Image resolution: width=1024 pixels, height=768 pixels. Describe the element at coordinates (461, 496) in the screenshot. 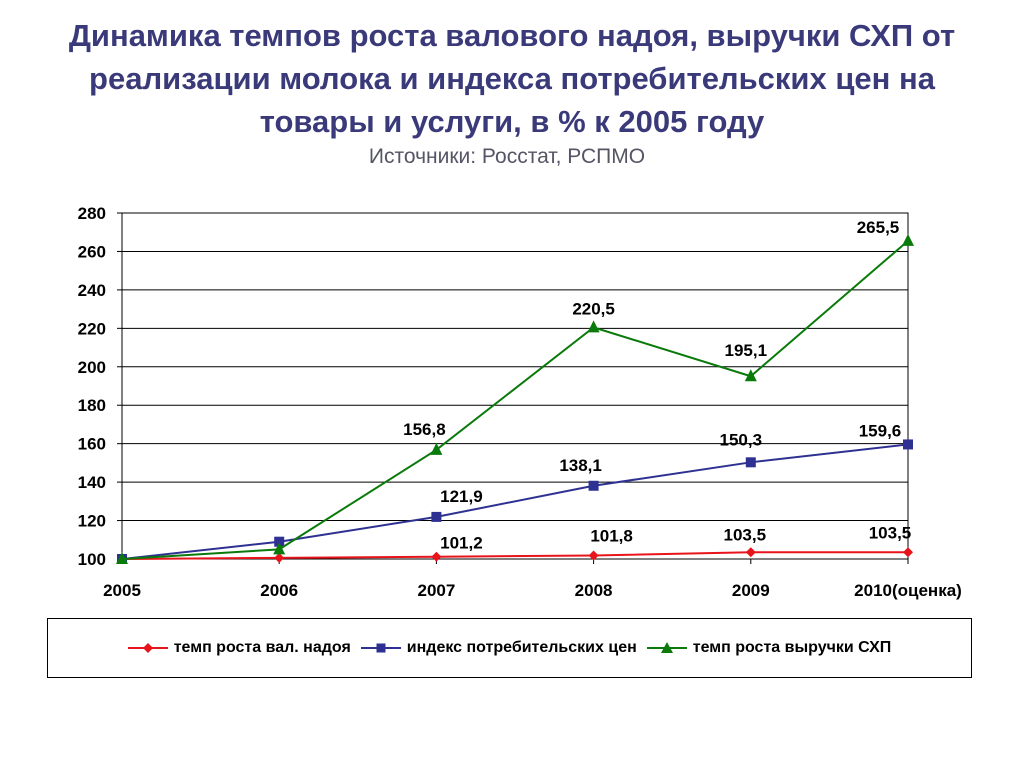

I see `data-label: 121,9` at that location.